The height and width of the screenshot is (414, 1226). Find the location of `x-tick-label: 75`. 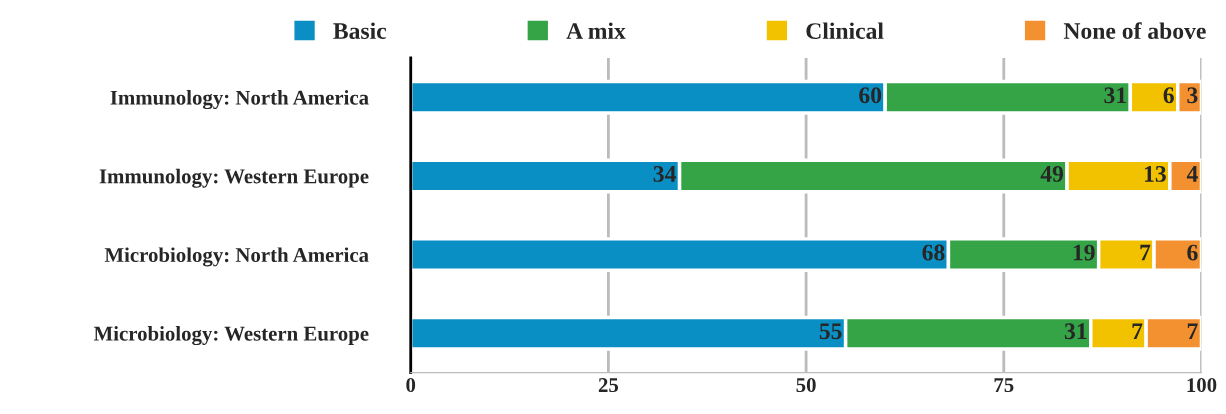

x-tick-label: 75 is located at coordinates (1004, 385).